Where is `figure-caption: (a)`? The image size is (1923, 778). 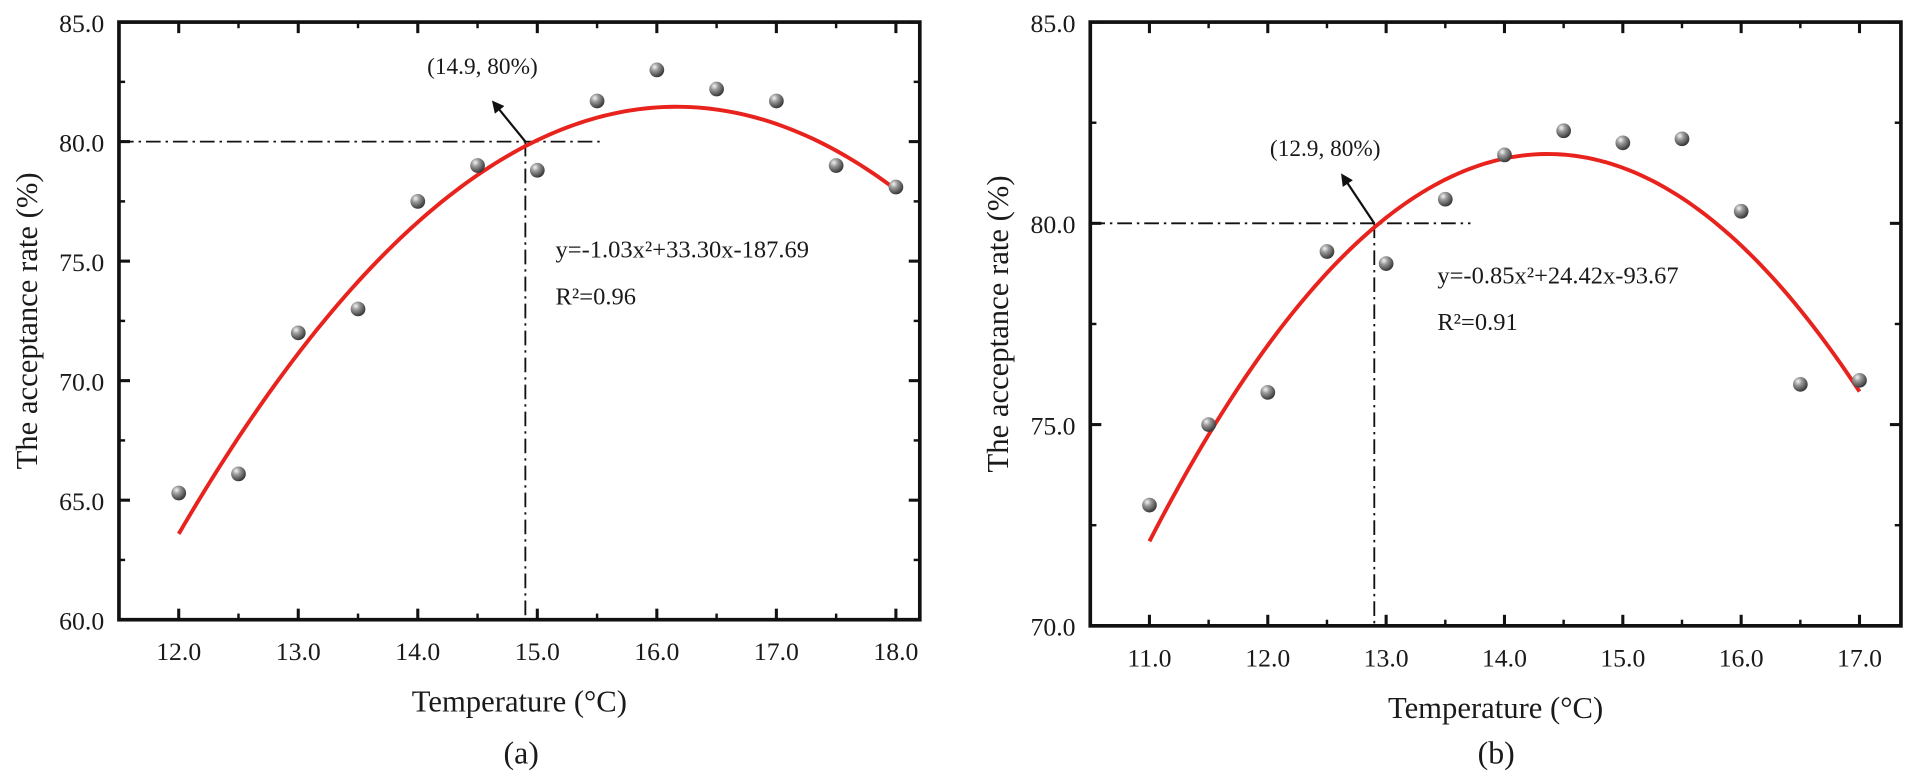
figure-caption: (a) is located at coordinates (521, 752).